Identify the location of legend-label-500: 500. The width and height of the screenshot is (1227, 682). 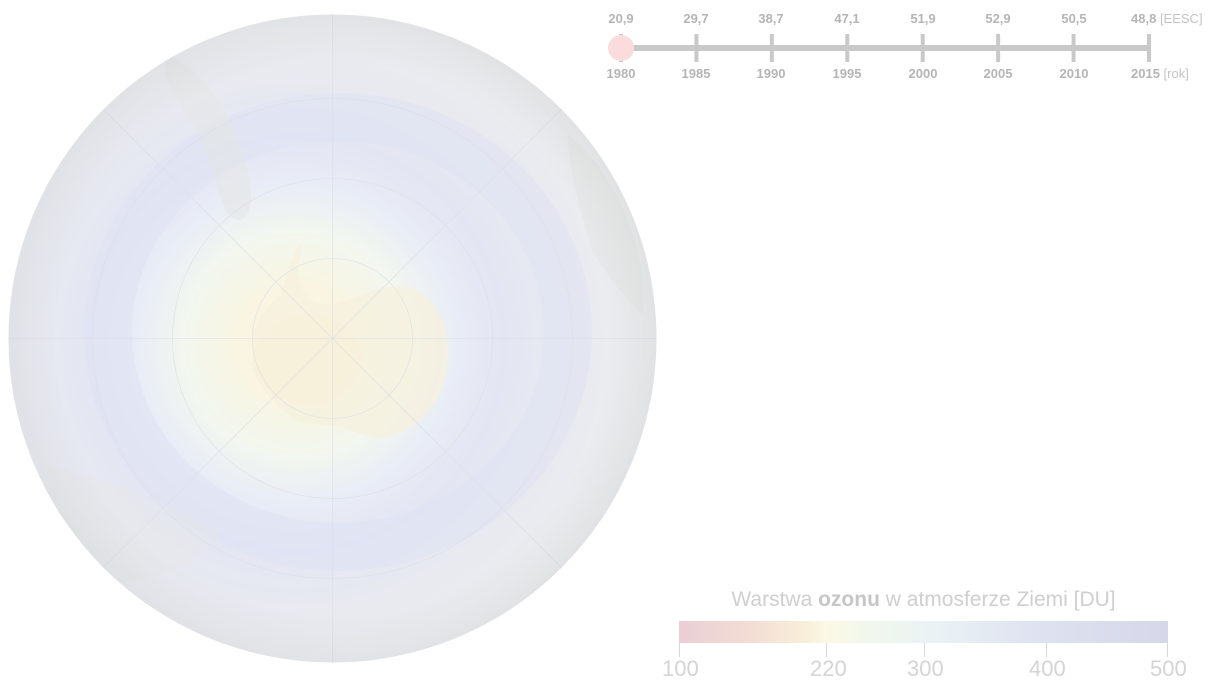
(1168, 668).